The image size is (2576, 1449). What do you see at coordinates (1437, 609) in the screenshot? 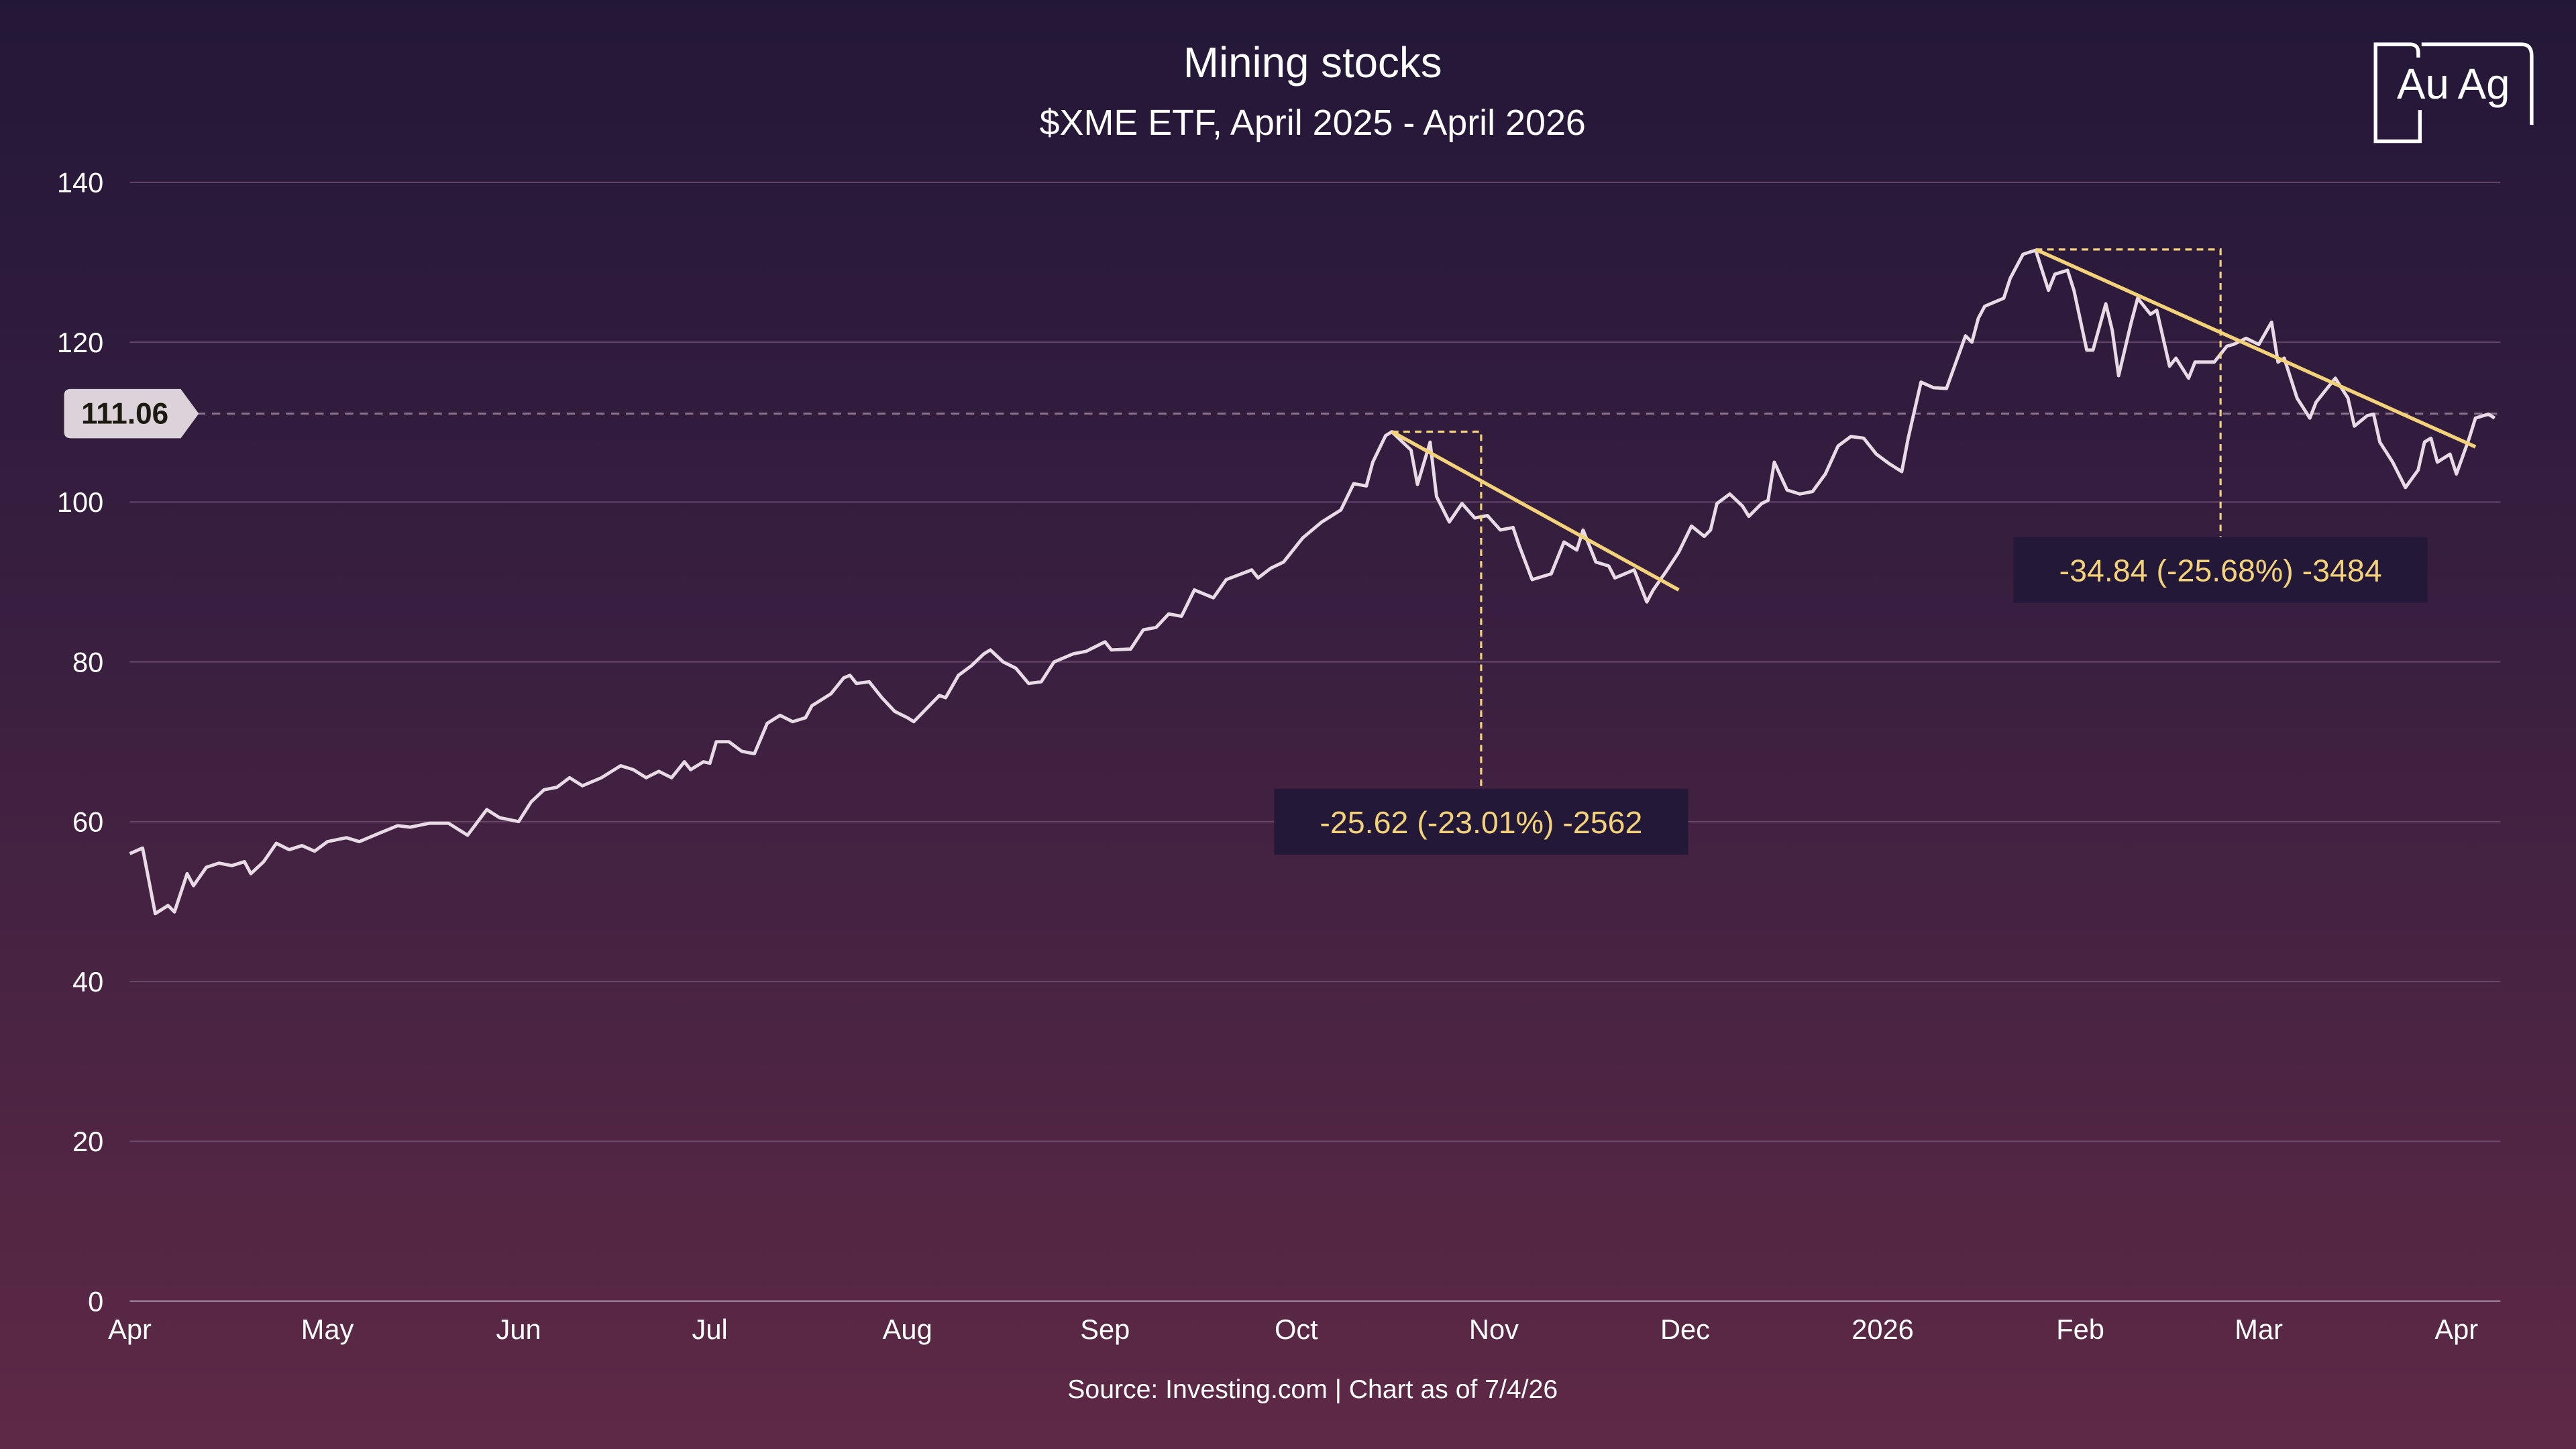
I see `annotation-1-range-box` at bounding box center [1437, 609].